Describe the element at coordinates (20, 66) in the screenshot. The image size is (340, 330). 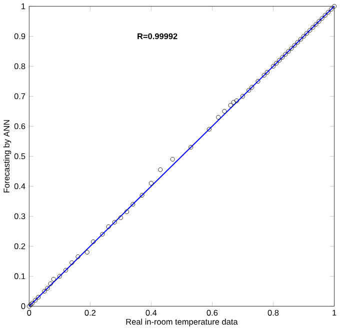
I see `y-tick-label: 0.8` at that location.